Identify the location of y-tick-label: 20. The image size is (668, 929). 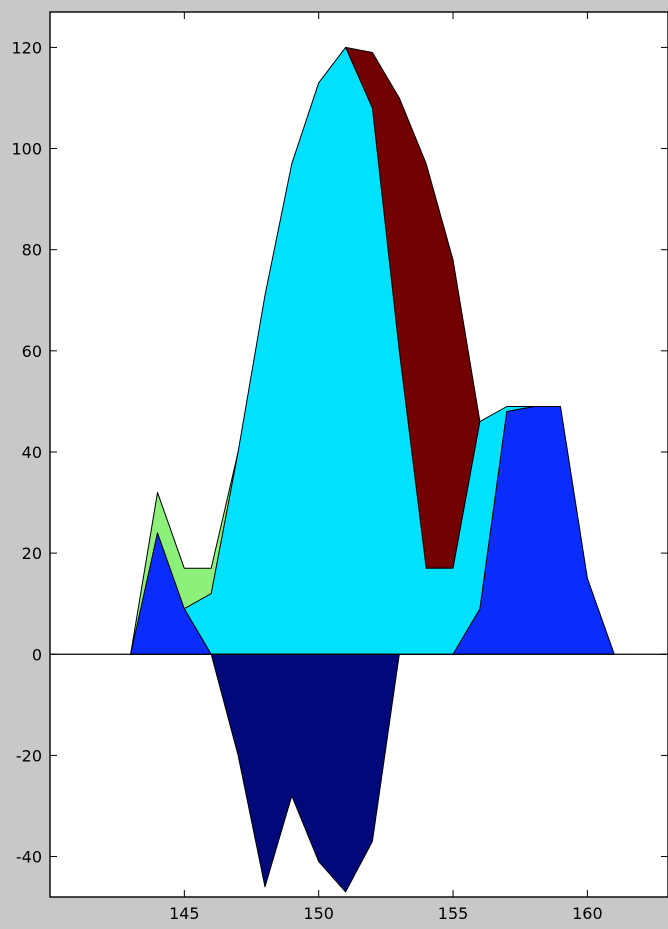
(32, 553).